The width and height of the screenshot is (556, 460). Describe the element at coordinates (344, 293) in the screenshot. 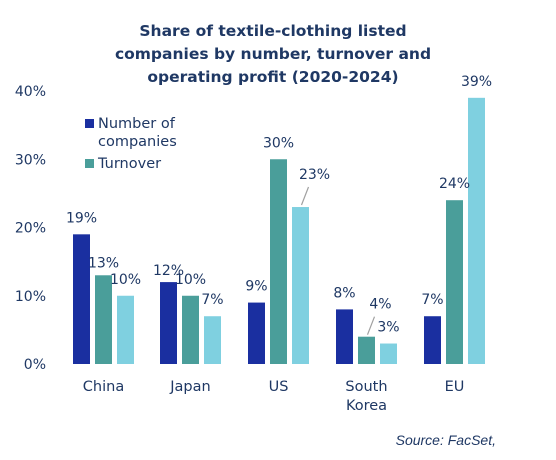

I see `data-label: 8%` at that location.